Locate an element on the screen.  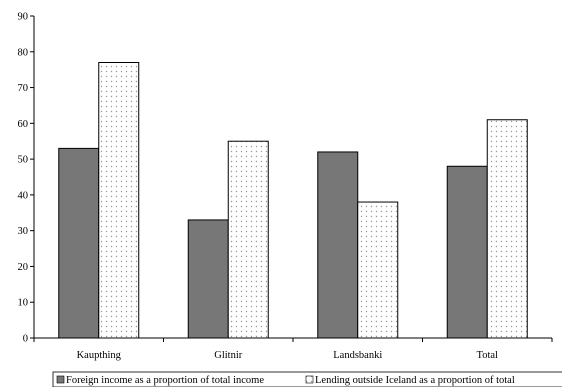
y-tick-label-90: 90 is located at coordinates (23, 17).